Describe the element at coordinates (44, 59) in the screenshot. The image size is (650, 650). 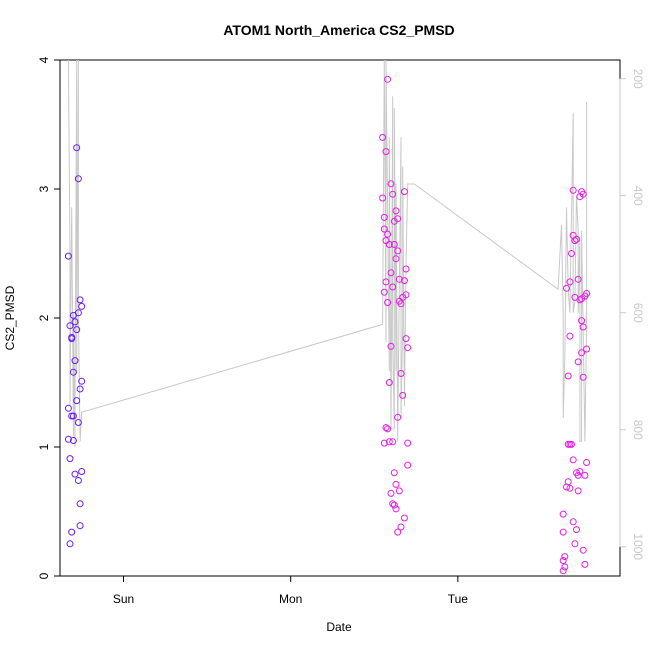
I see `y-tick-label: 4` at that location.